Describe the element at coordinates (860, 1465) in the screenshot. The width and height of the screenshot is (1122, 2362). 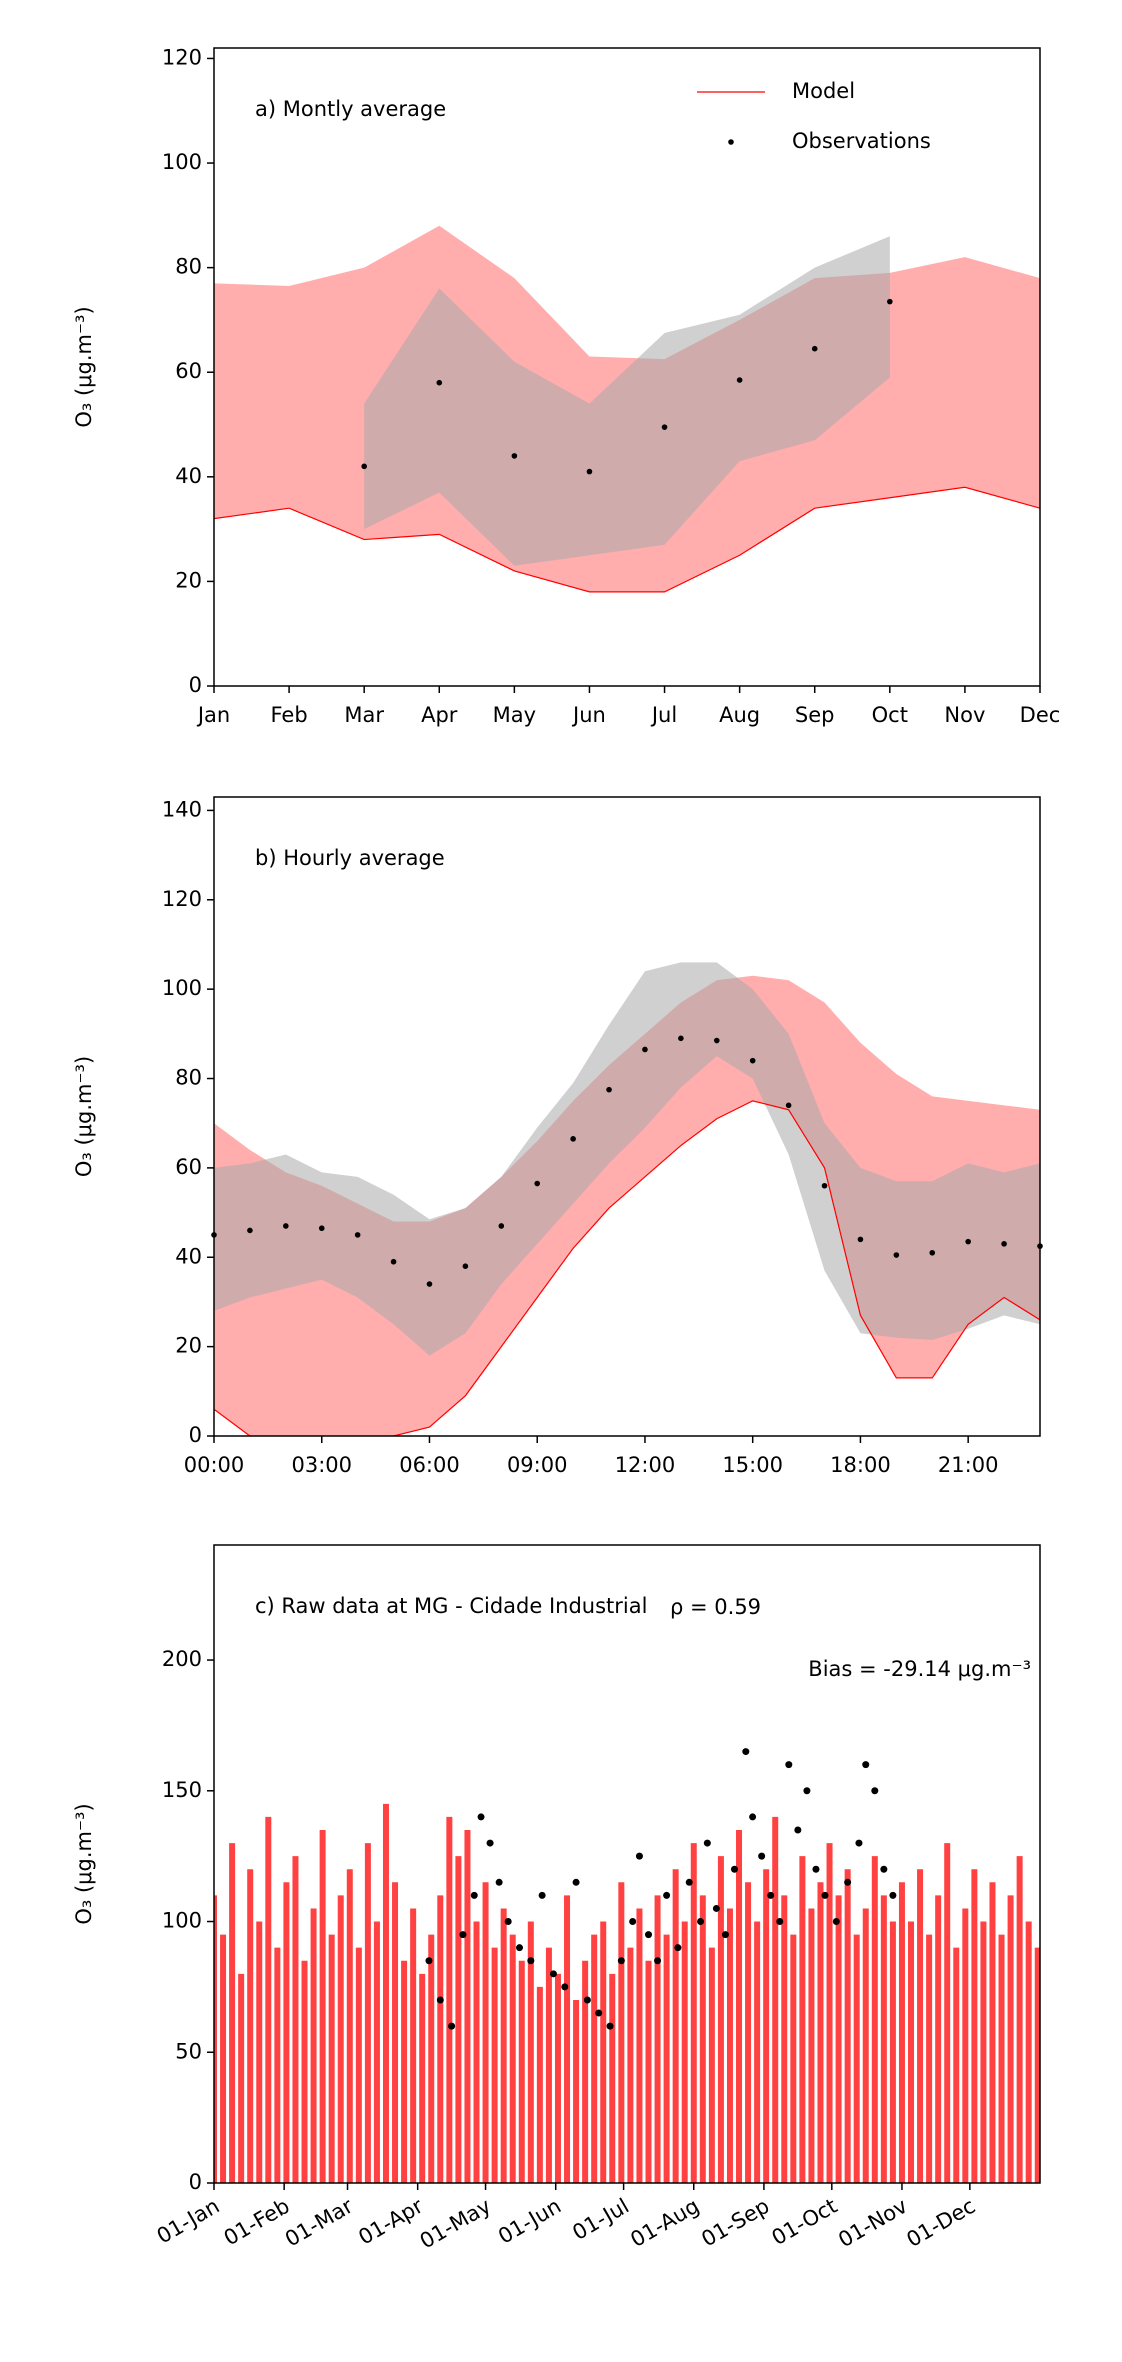
I see `x-tick-label: 18:00` at that location.